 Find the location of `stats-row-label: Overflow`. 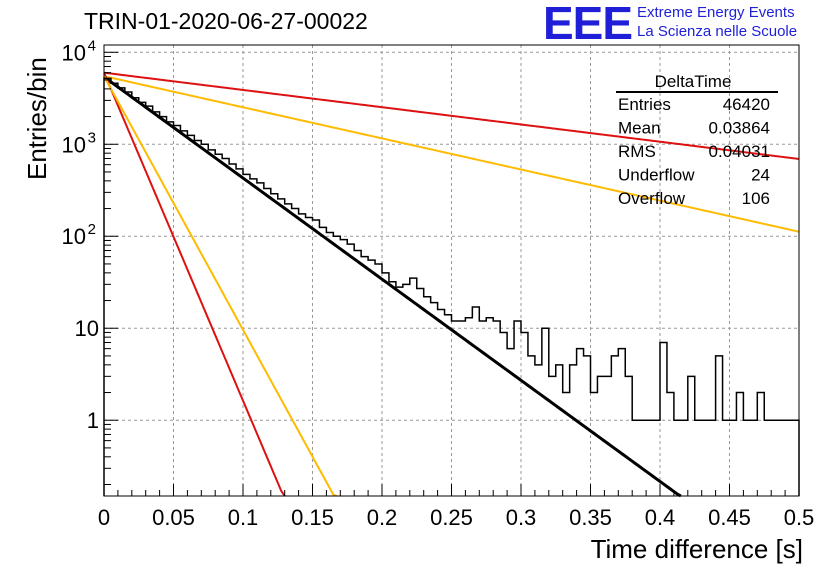

stats-row-label: Overflow is located at coordinates (652, 198).